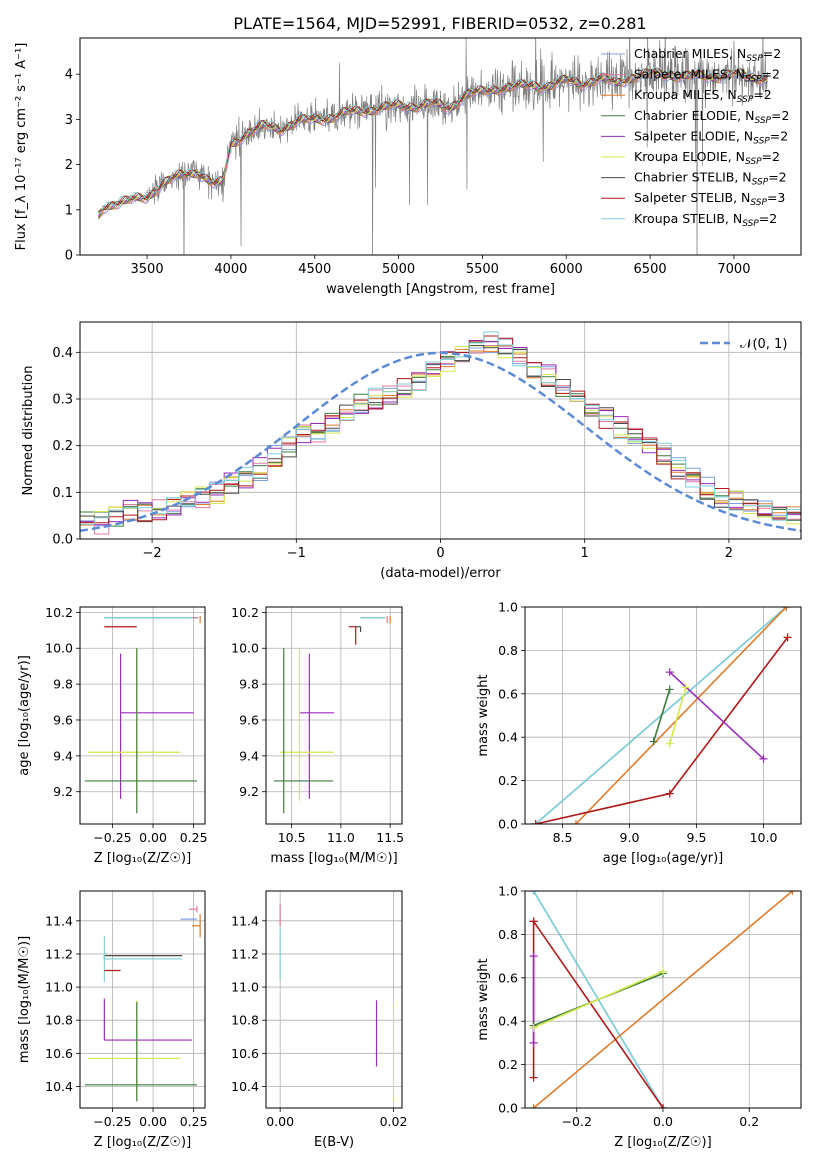 Image resolution: width=819 pixels, height=1170 pixels. I want to click on mass-vs-ebv-ytick-label: 10.4, so click(245, 1086).